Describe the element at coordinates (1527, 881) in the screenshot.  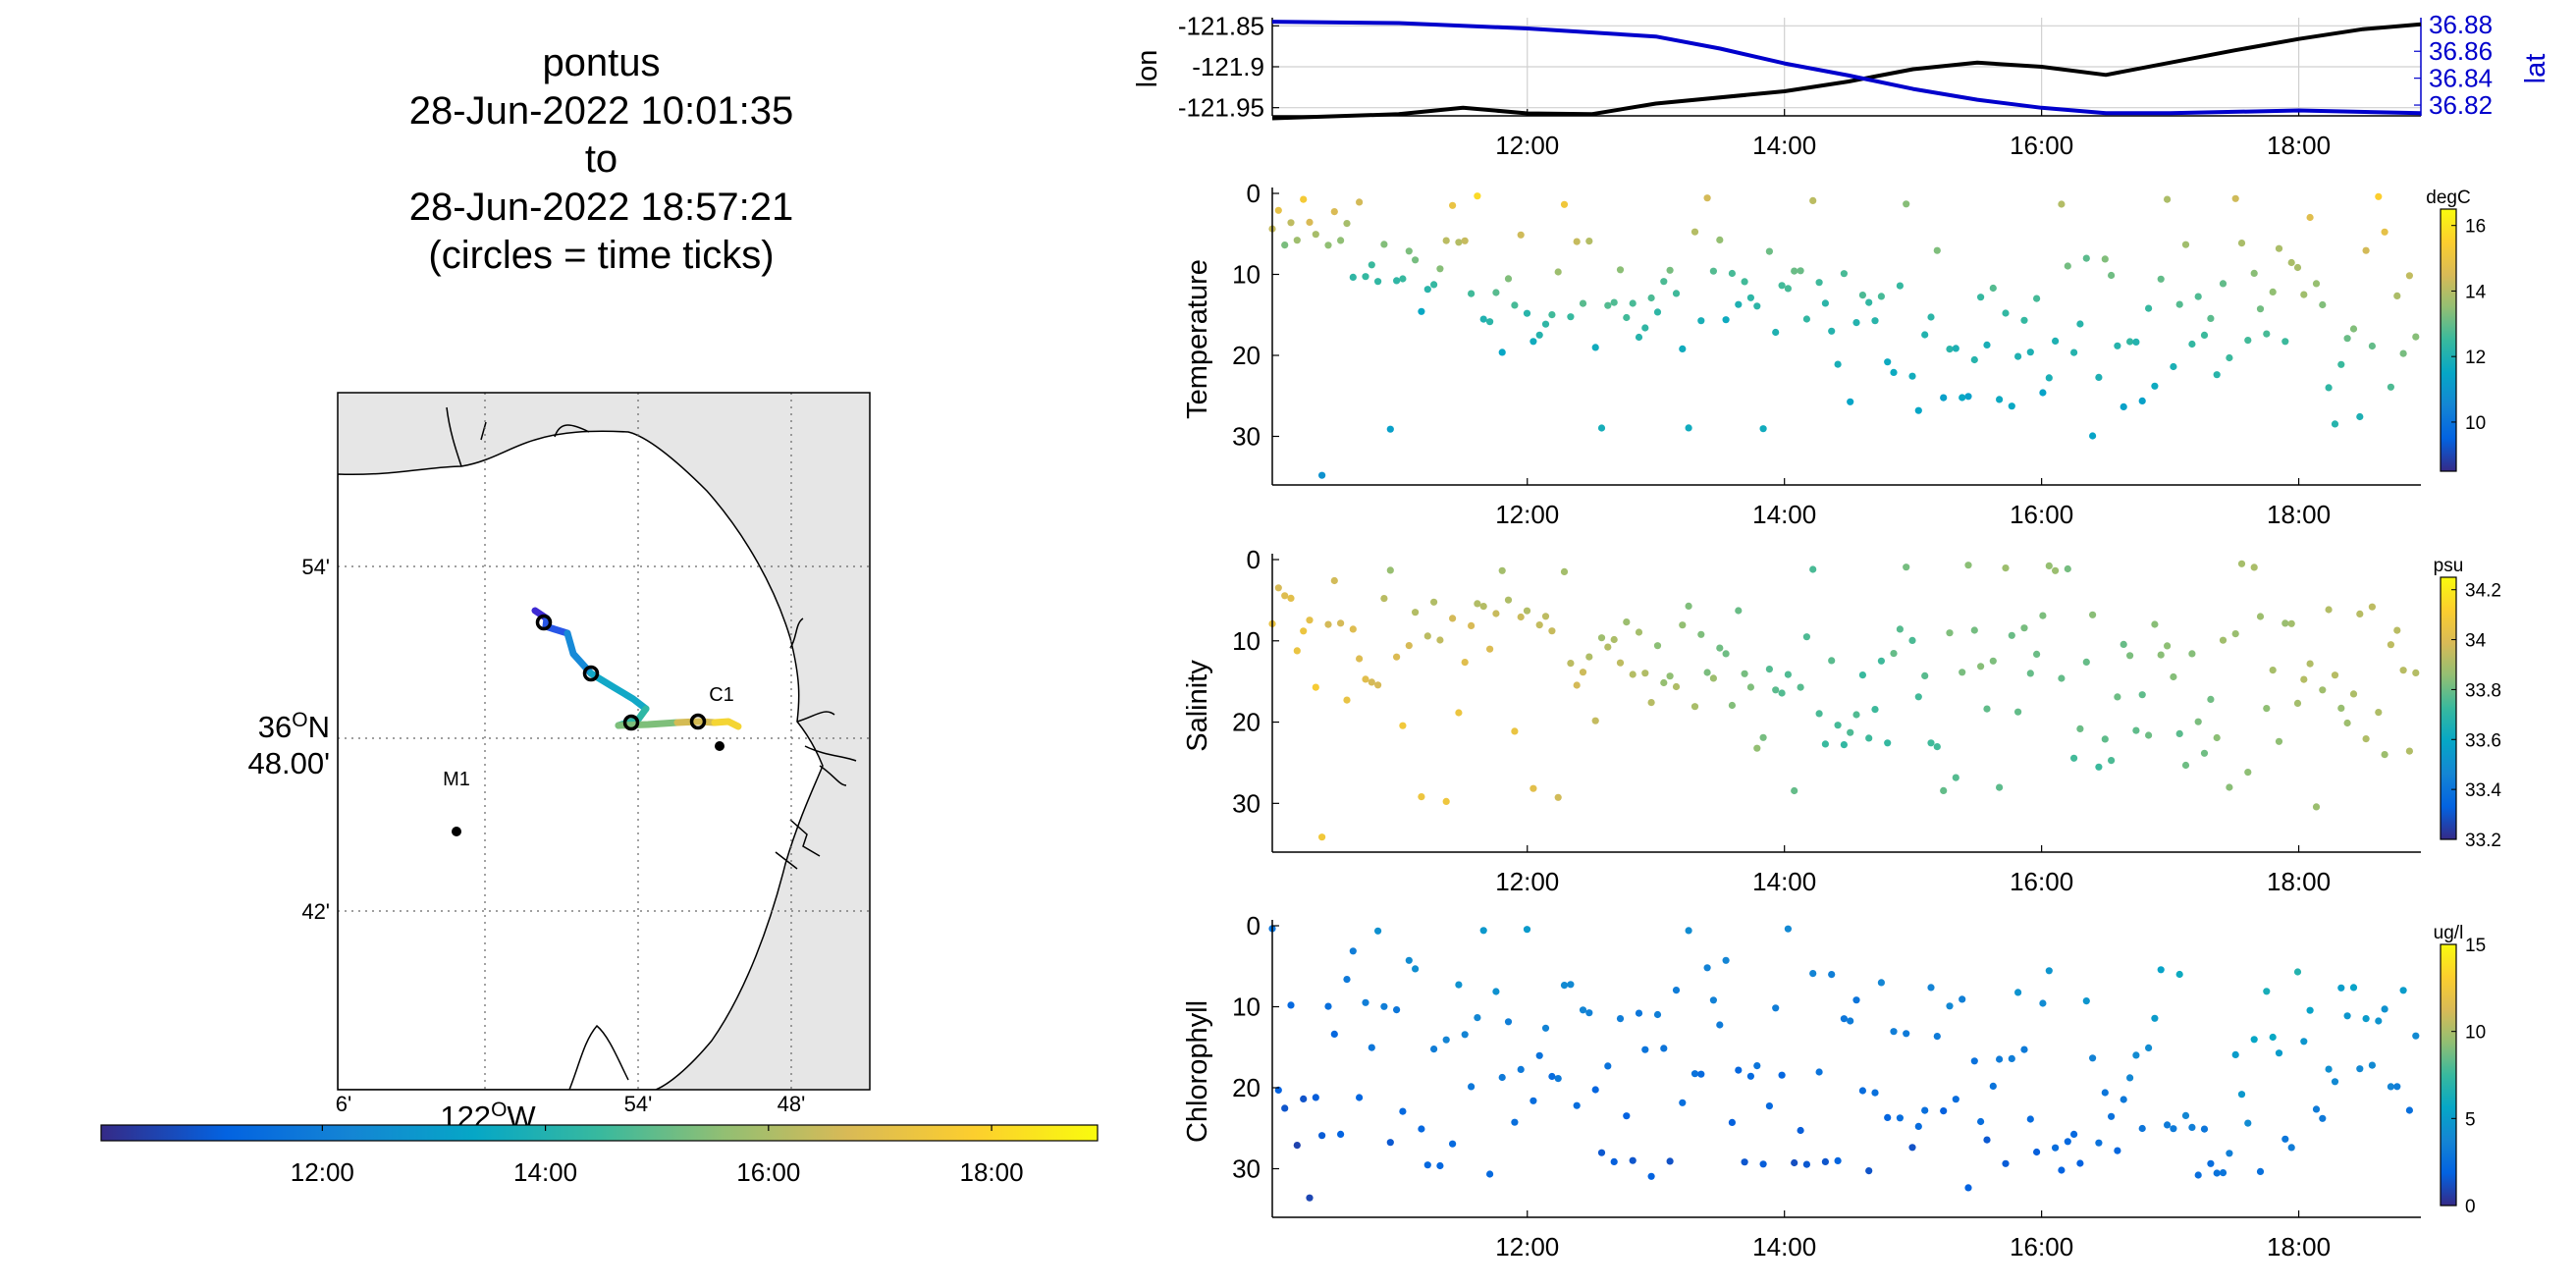
I see `x-tick-label: 12:00` at that location.